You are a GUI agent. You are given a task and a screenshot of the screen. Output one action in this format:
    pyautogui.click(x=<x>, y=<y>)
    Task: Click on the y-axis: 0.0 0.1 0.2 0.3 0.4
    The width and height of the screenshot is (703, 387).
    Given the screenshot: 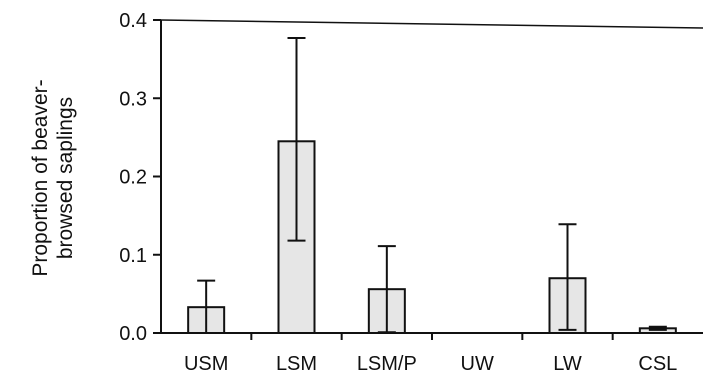 What is the action you would take?
    pyautogui.click(x=140, y=177)
    